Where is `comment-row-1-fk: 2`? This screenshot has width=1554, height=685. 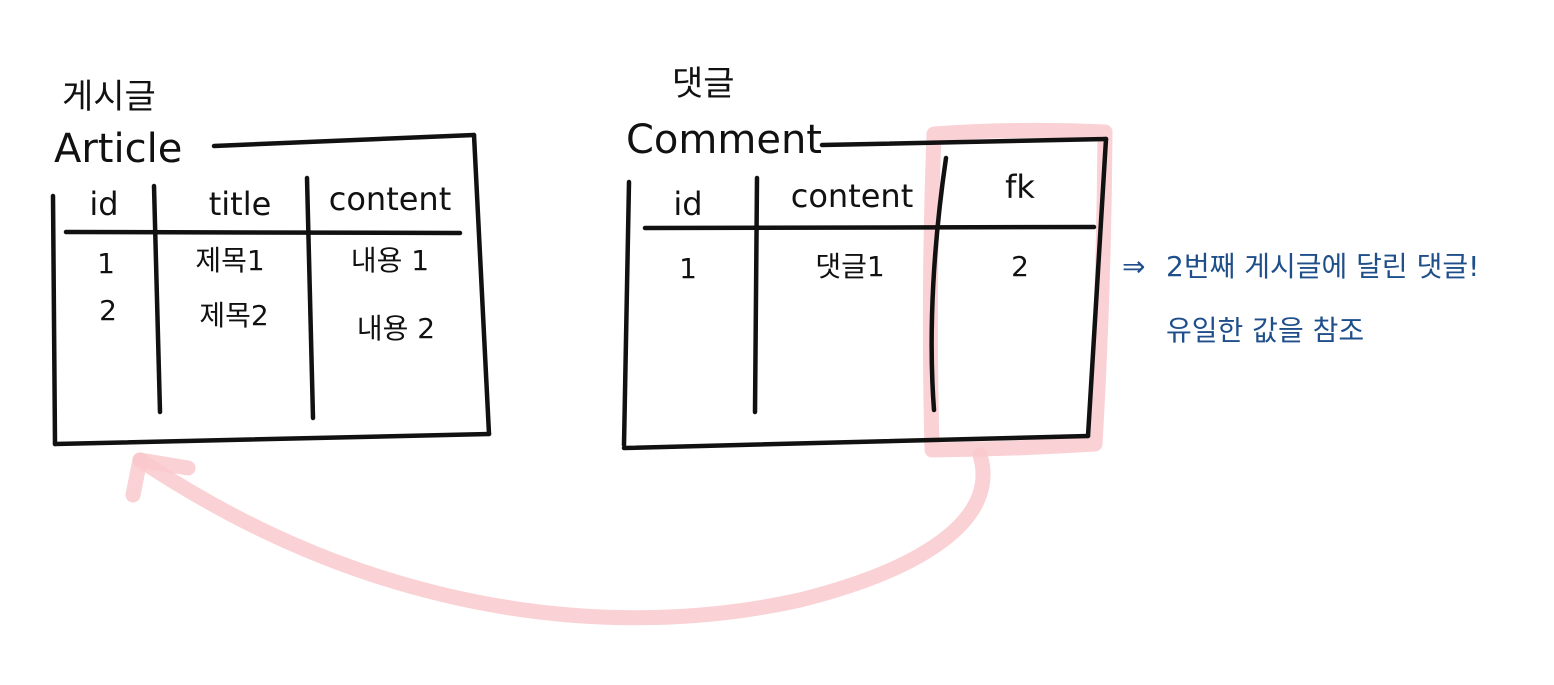
comment-row-1-fk: 2 is located at coordinates (1020, 266).